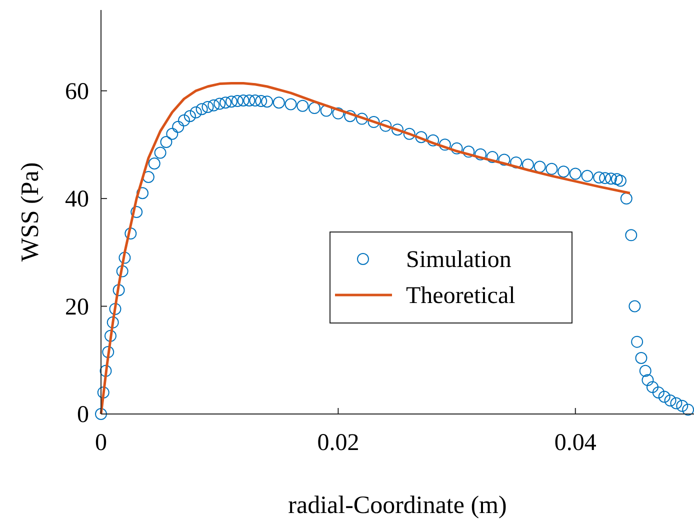  What do you see at coordinates (459, 260) in the screenshot?
I see `legend-label: Simulation` at bounding box center [459, 260].